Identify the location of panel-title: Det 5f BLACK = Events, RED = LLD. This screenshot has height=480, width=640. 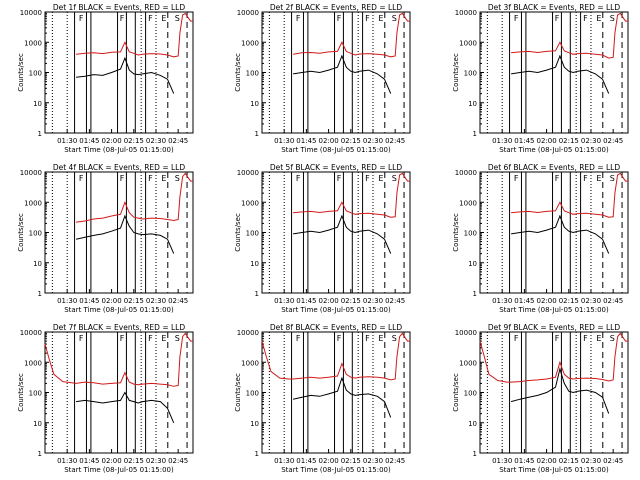
(336, 167).